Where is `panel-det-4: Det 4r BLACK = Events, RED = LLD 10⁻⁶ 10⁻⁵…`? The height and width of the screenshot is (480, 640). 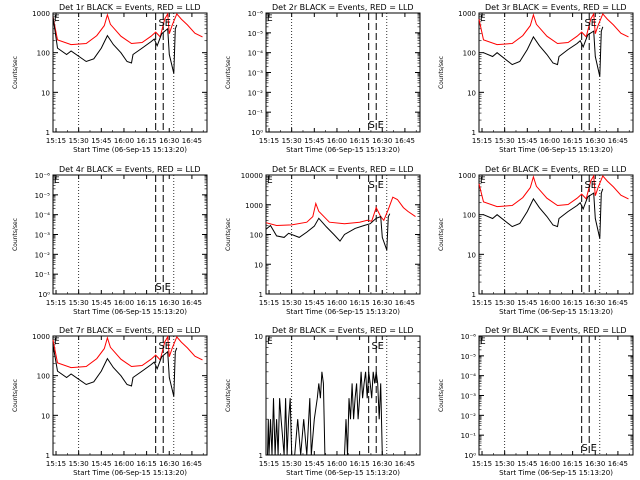 panel-det-4: Det 4r BLACK = Events, RED = LLD 10⁻⁶ 10⁻⁵… is located at coordinates (110, 240).